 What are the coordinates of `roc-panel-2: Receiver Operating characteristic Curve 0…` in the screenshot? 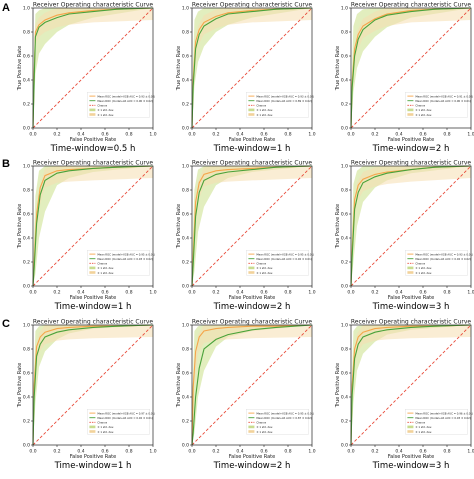 It's located at (246, 78).